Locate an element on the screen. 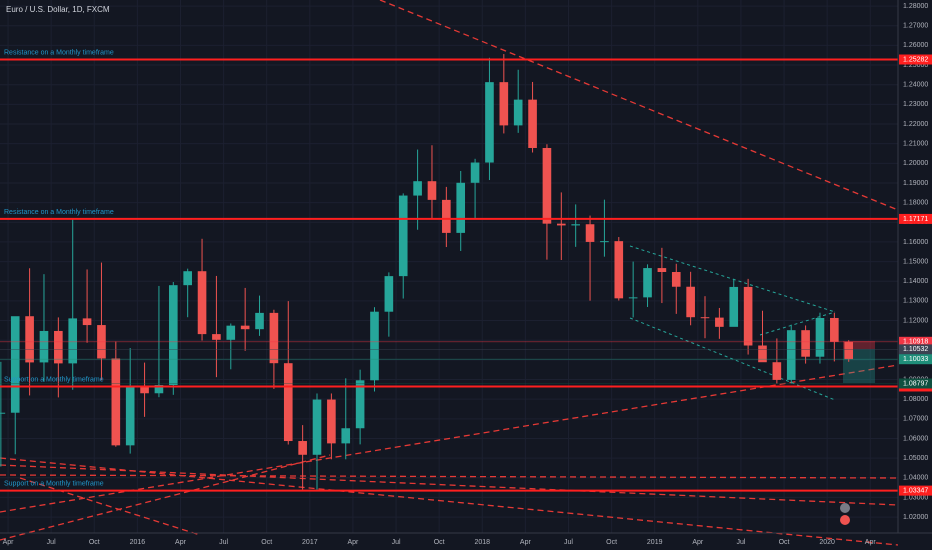  x-tick-label: 2019 is located at coordinates (655, 542).